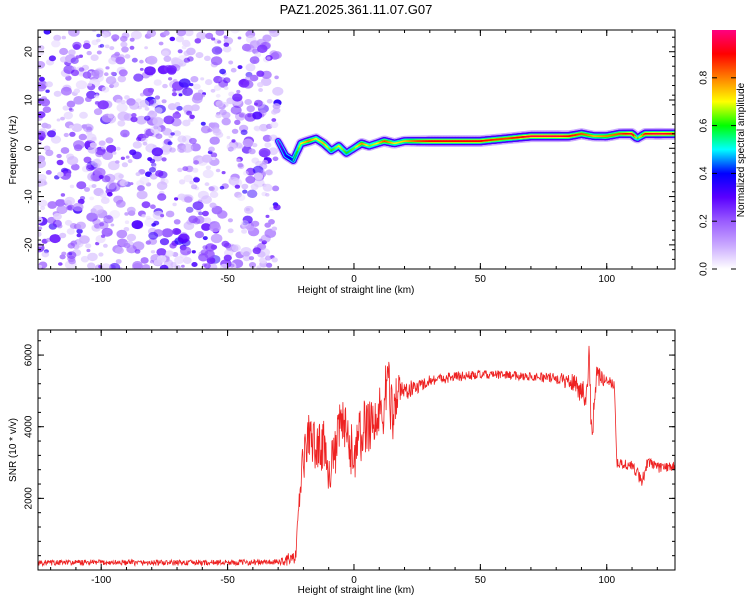  I want to click on colorbar-tick-label: 0.6, so click(704, 125).